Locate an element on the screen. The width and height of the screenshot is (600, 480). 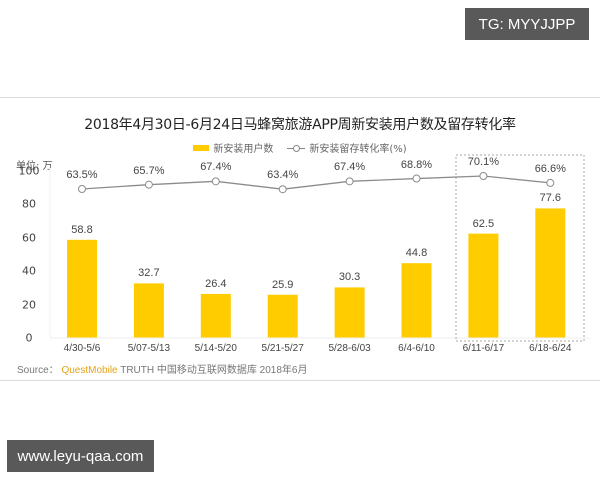
y-axis-unit-label: 单位: 万 is located at coordinates (34, 166).